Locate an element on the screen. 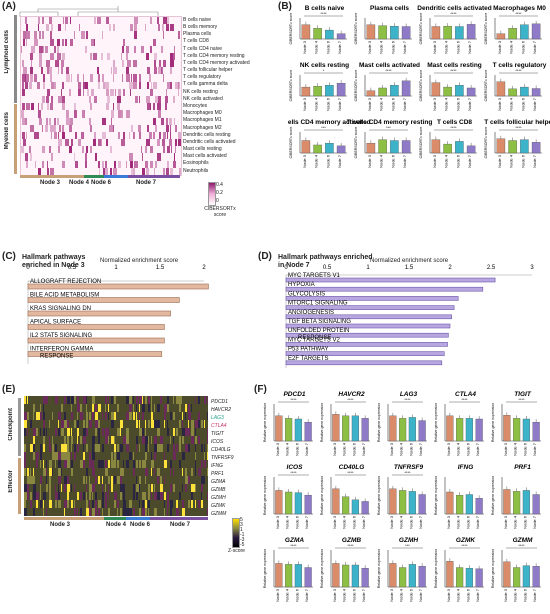 The image size is (550, 614). panel-c-x-tick-label: 1 is located at coordinates (116, 268).